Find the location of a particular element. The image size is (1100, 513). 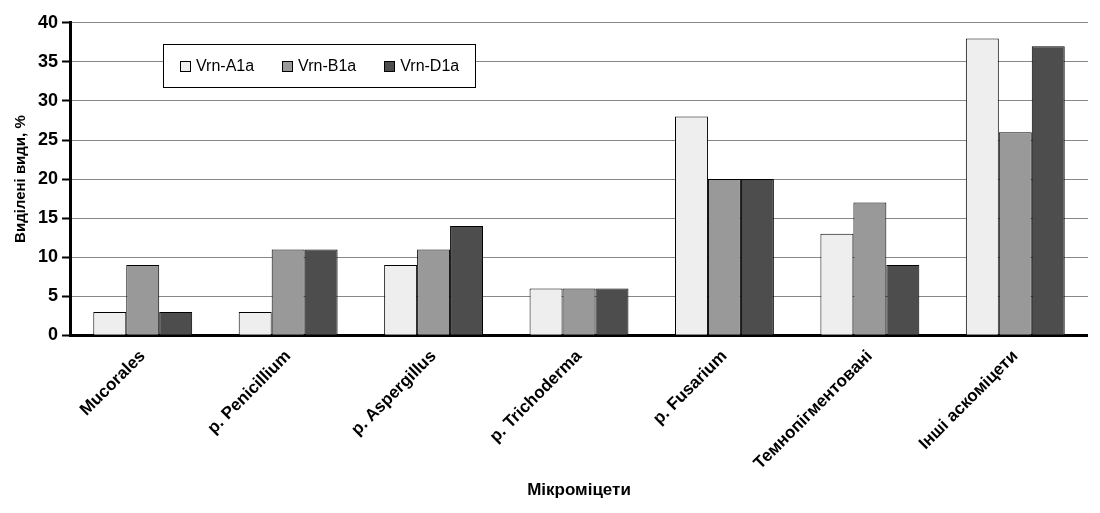

y-tick-label: 5 is located at coordinates (53, 295).